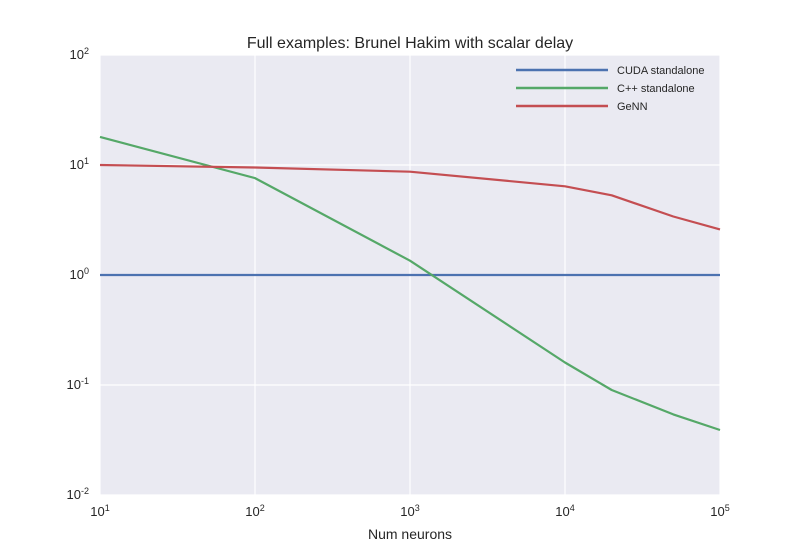  I want to click on y-tick-label: 10⁻¹, so click(78, 384).